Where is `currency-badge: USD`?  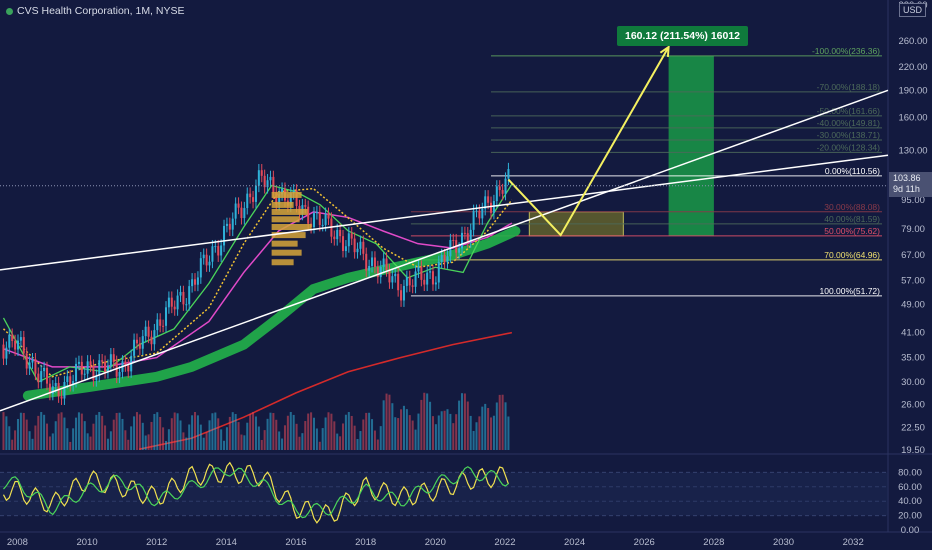 currency-badge: USD is located at coordinates (912, 10).